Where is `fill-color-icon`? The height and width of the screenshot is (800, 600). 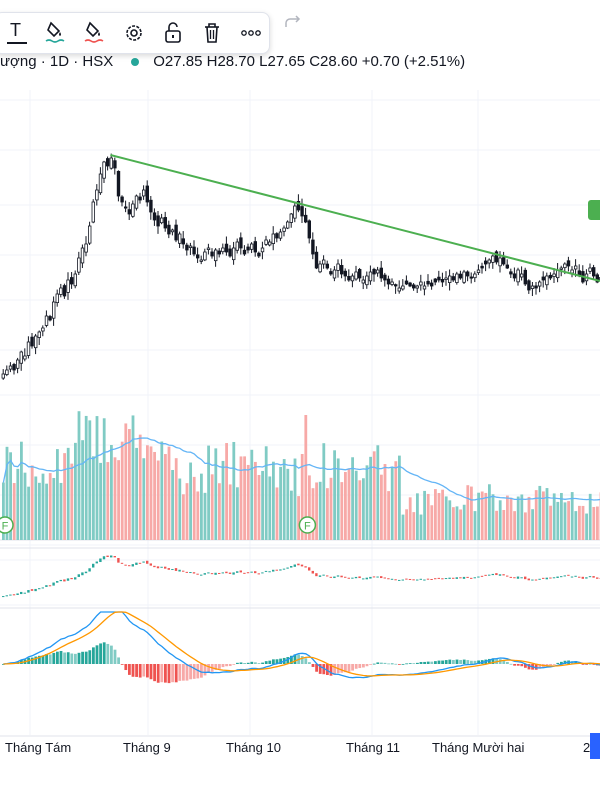 fill-color-icon is located at coordinates (56, 33).